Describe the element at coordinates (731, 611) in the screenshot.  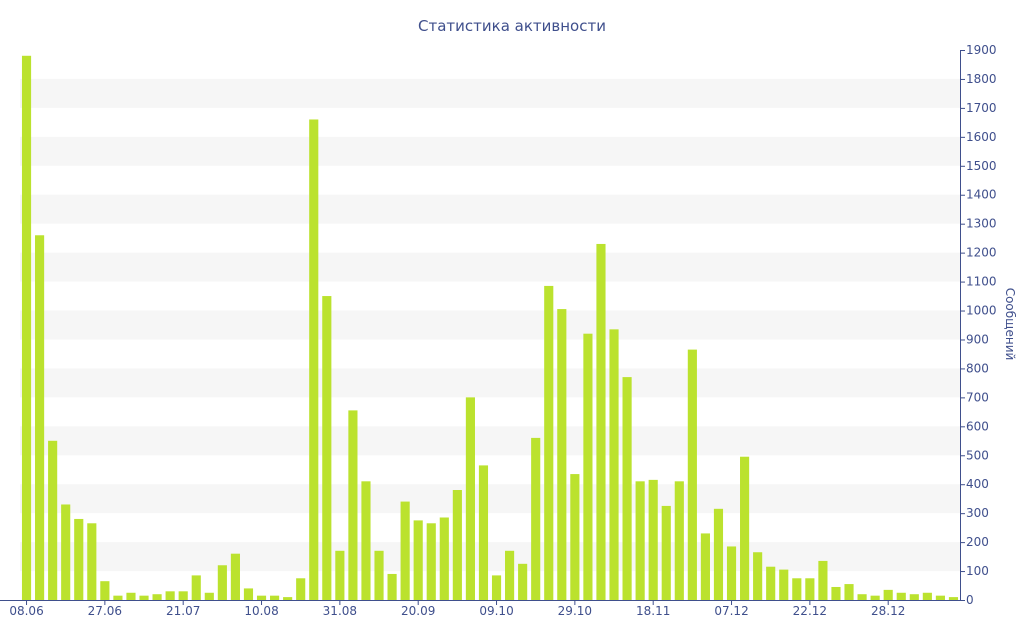
I see `x-tick-label: 07.12` at that location.